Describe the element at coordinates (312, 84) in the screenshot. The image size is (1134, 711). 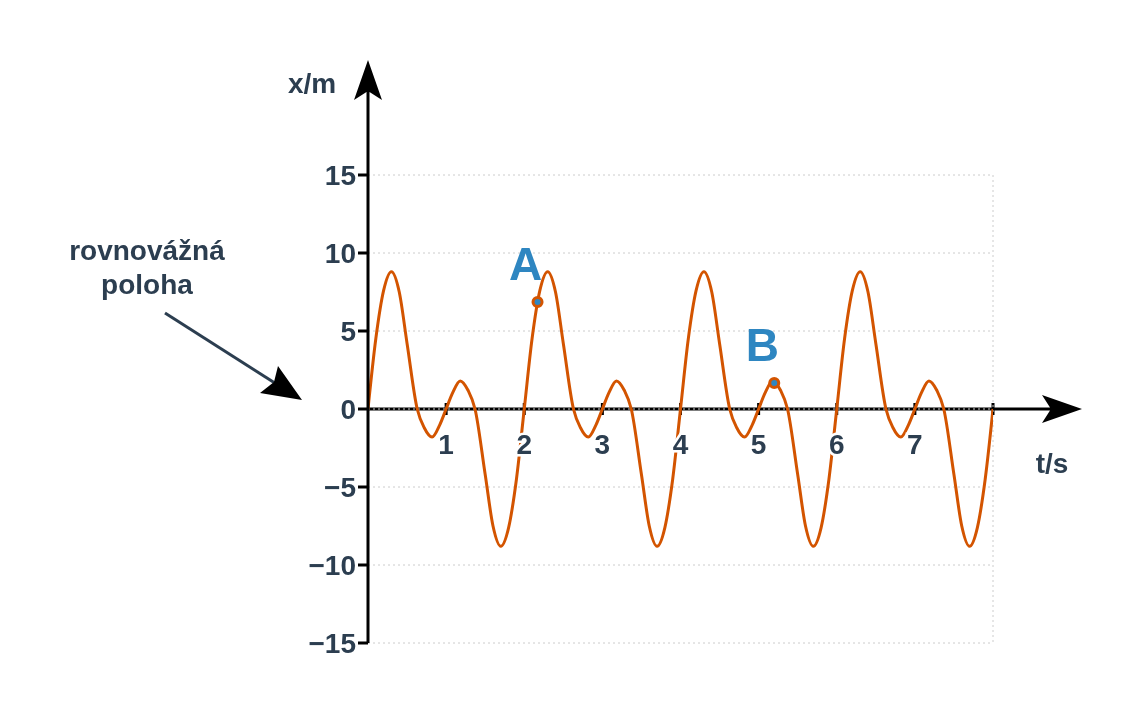
I see `y-axis-title: x/m` at that location.